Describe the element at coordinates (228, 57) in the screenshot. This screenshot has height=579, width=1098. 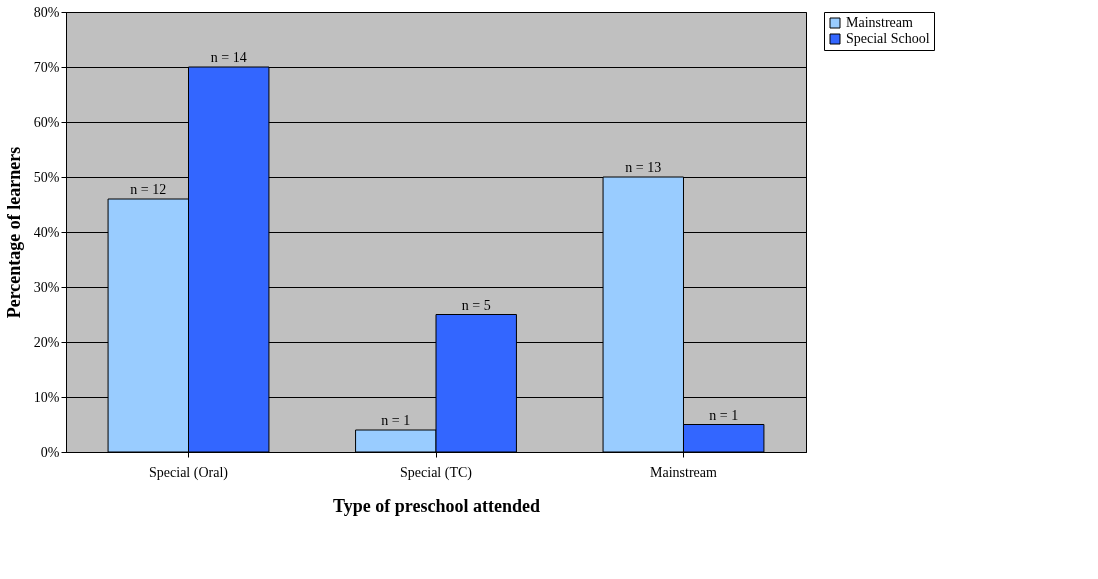
I see `annotation: n = 14` at that location.